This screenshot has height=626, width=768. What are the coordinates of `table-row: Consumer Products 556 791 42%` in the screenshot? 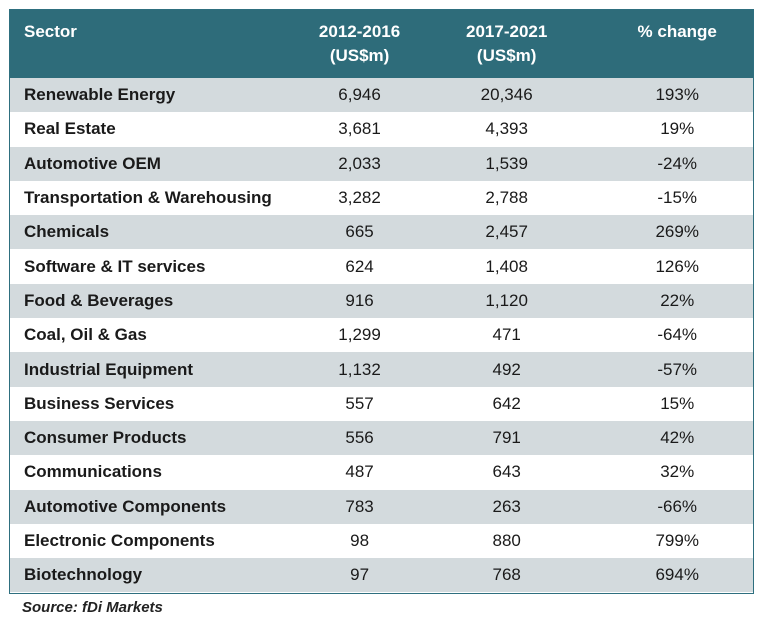 It's located at (381, 438).